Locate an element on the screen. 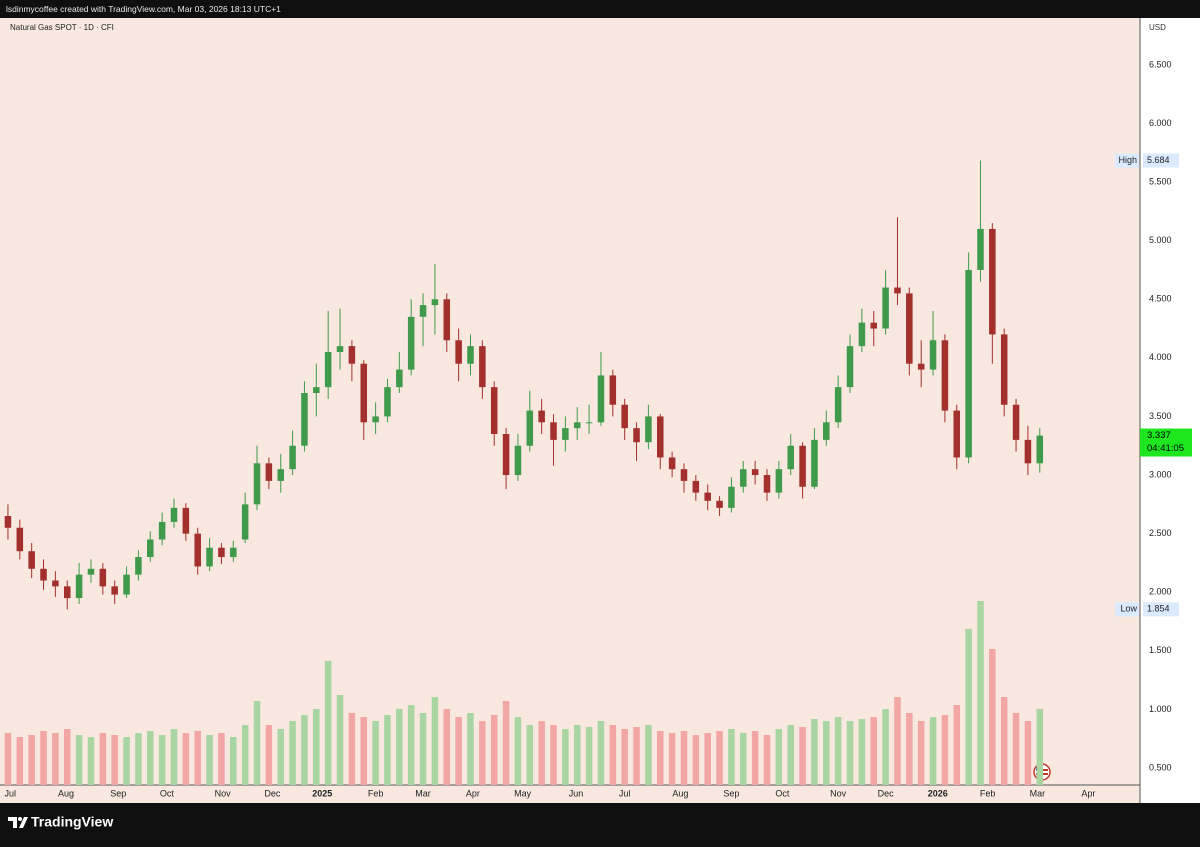 This screenshot has height=847, width=1200. low-marker-label: Low is located at coordinates (1128, 609).